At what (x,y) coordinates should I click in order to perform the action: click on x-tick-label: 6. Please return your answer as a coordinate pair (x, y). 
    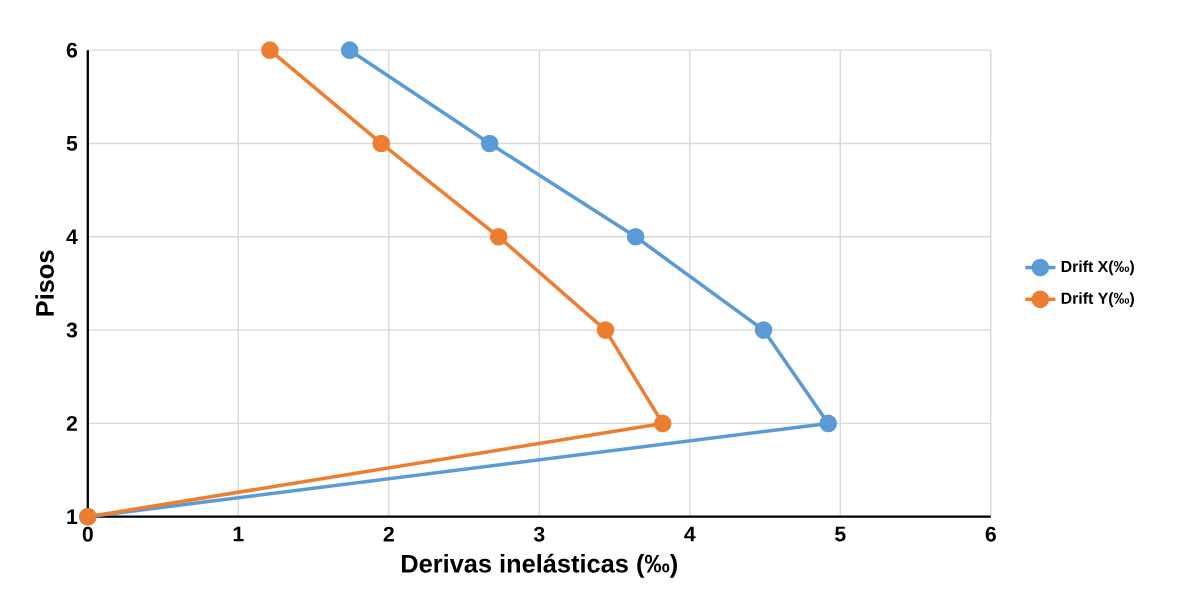
    Looking at the image, I should click on (990, 534).